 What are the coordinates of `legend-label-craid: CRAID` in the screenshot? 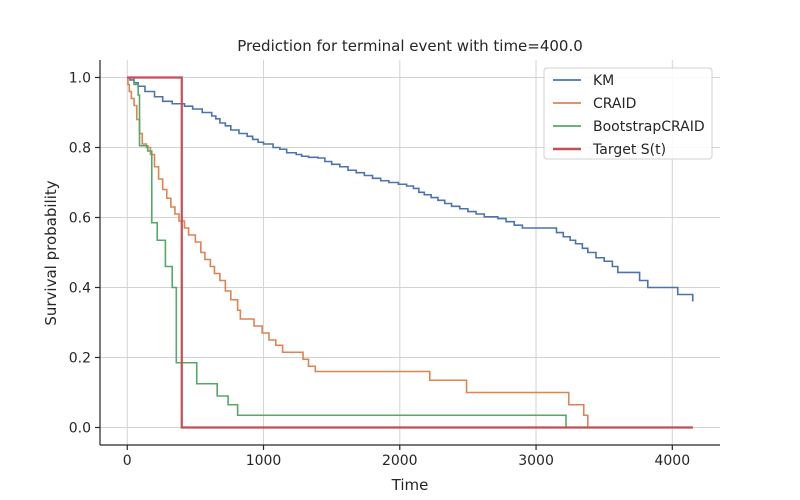 It's located at (614, 104).